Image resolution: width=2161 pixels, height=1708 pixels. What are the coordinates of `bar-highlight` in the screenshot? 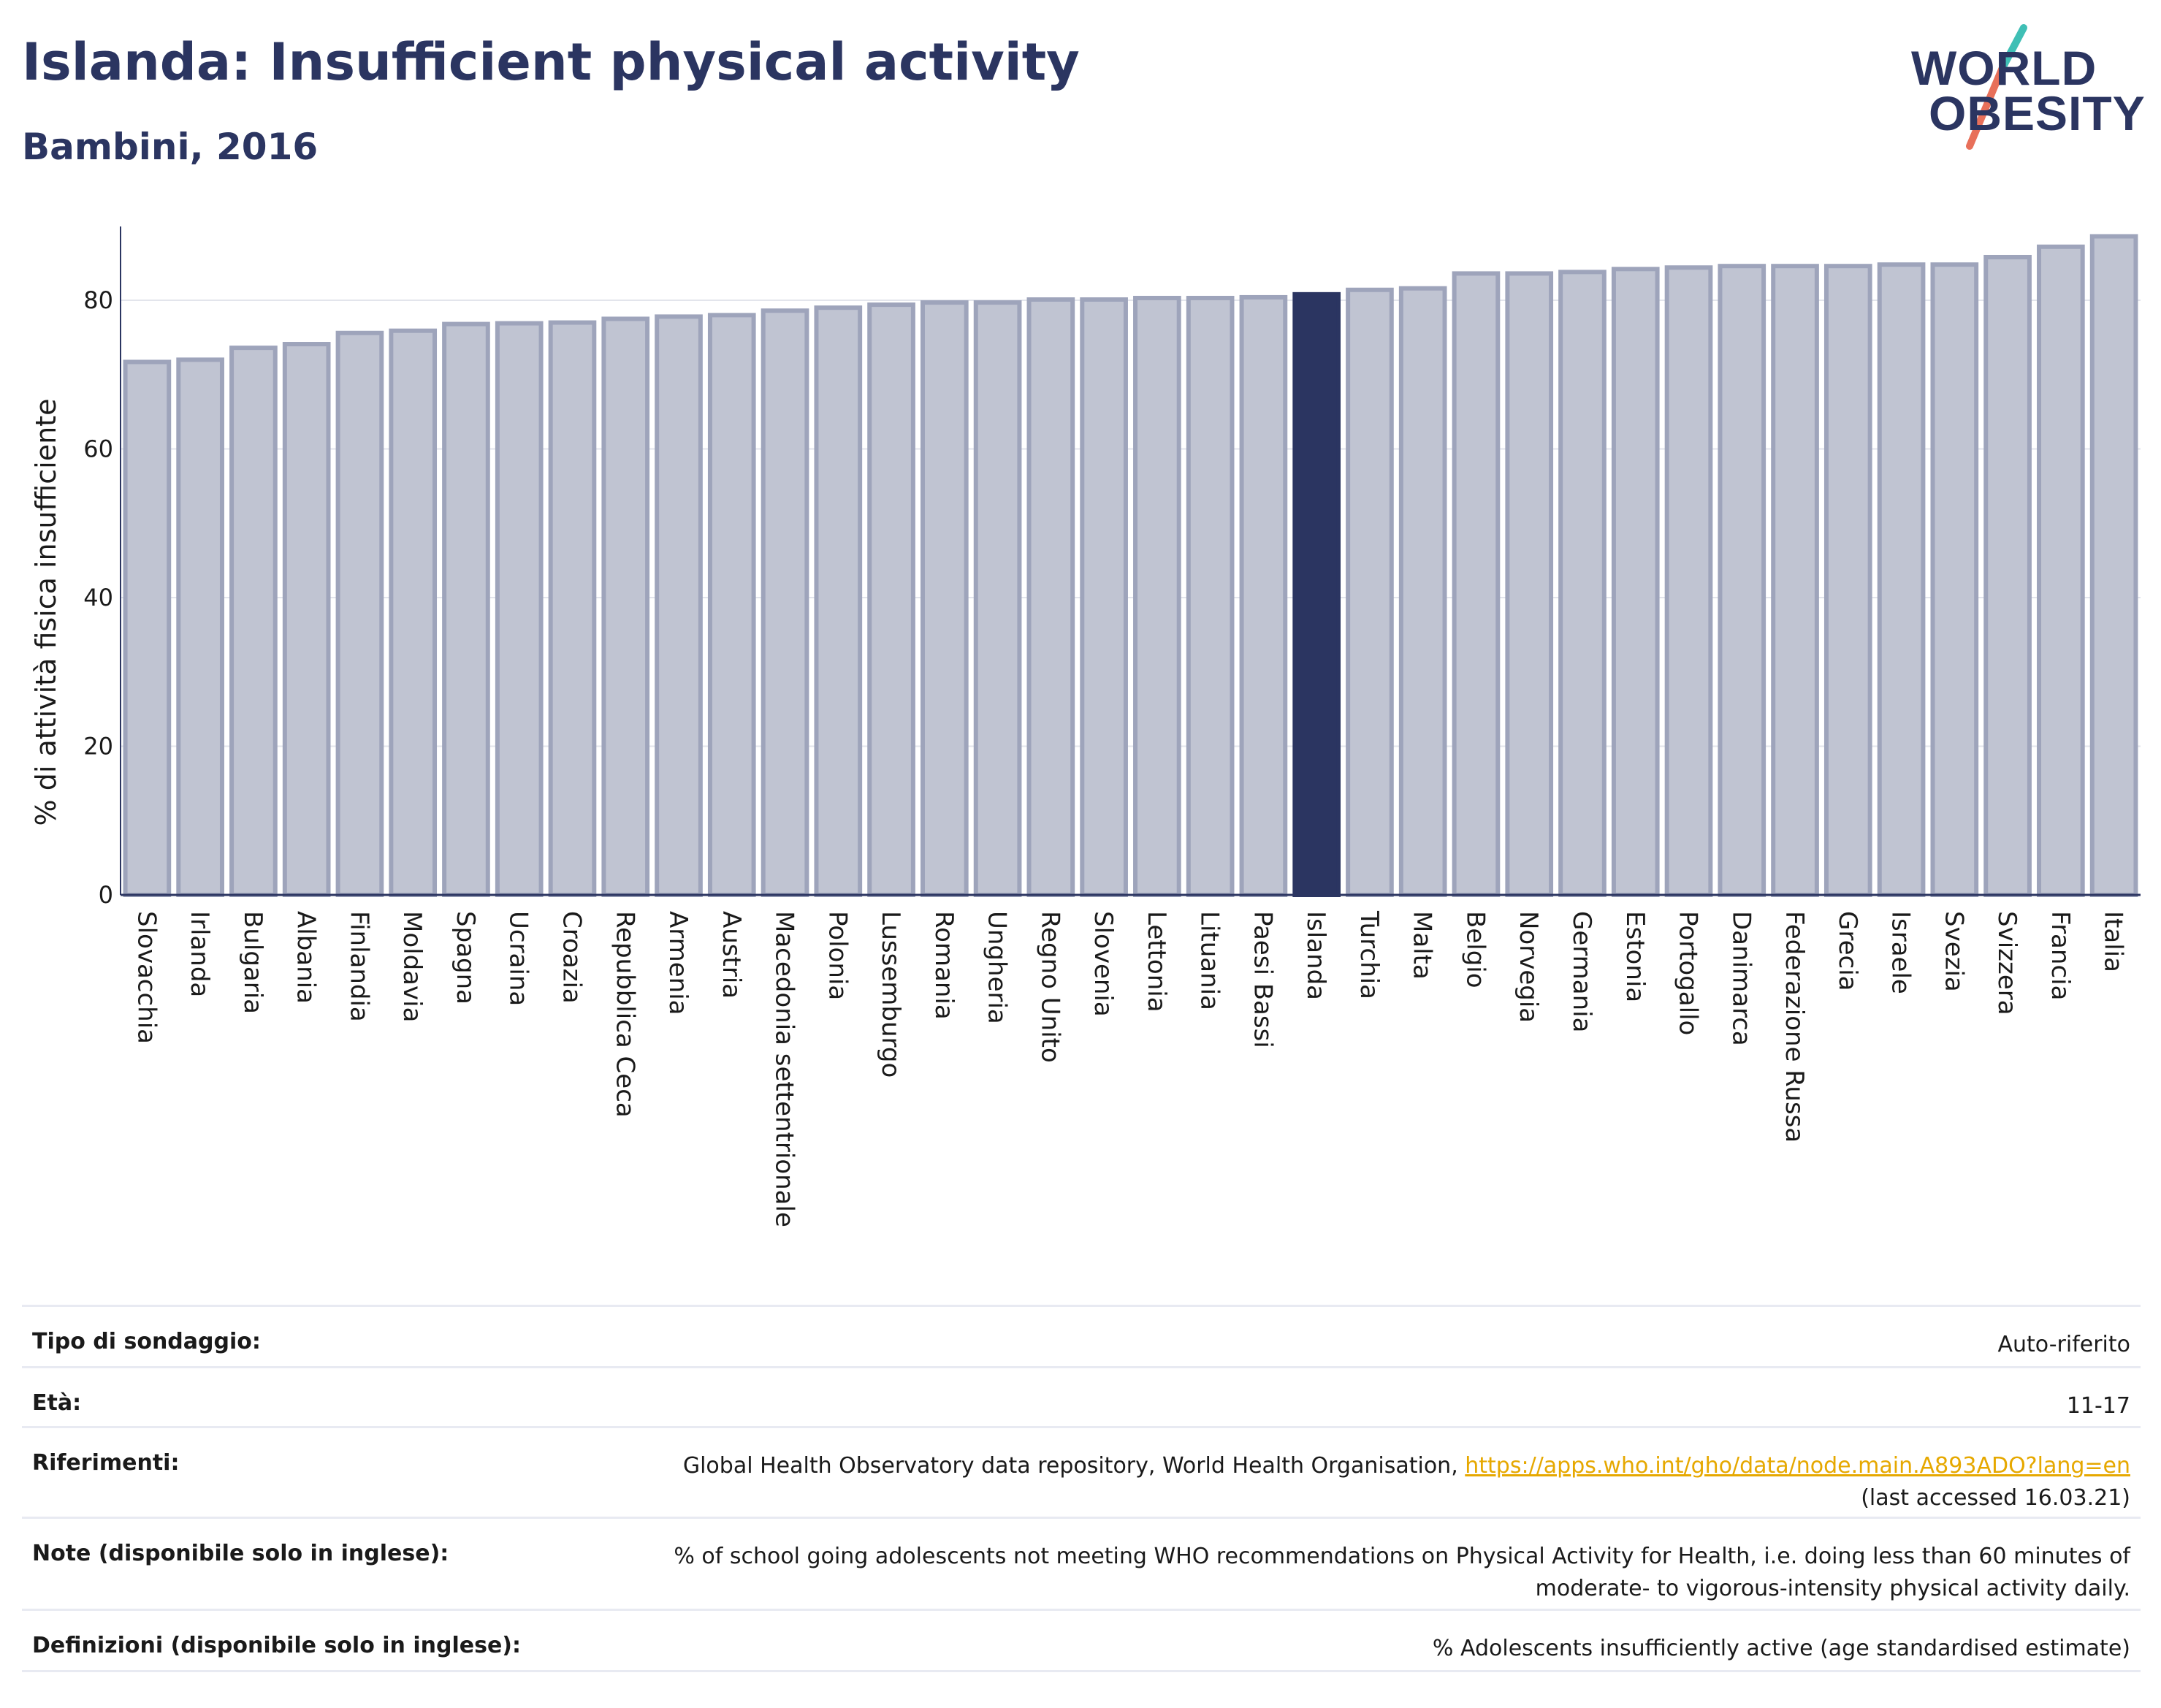 It's located at (1316, 594).